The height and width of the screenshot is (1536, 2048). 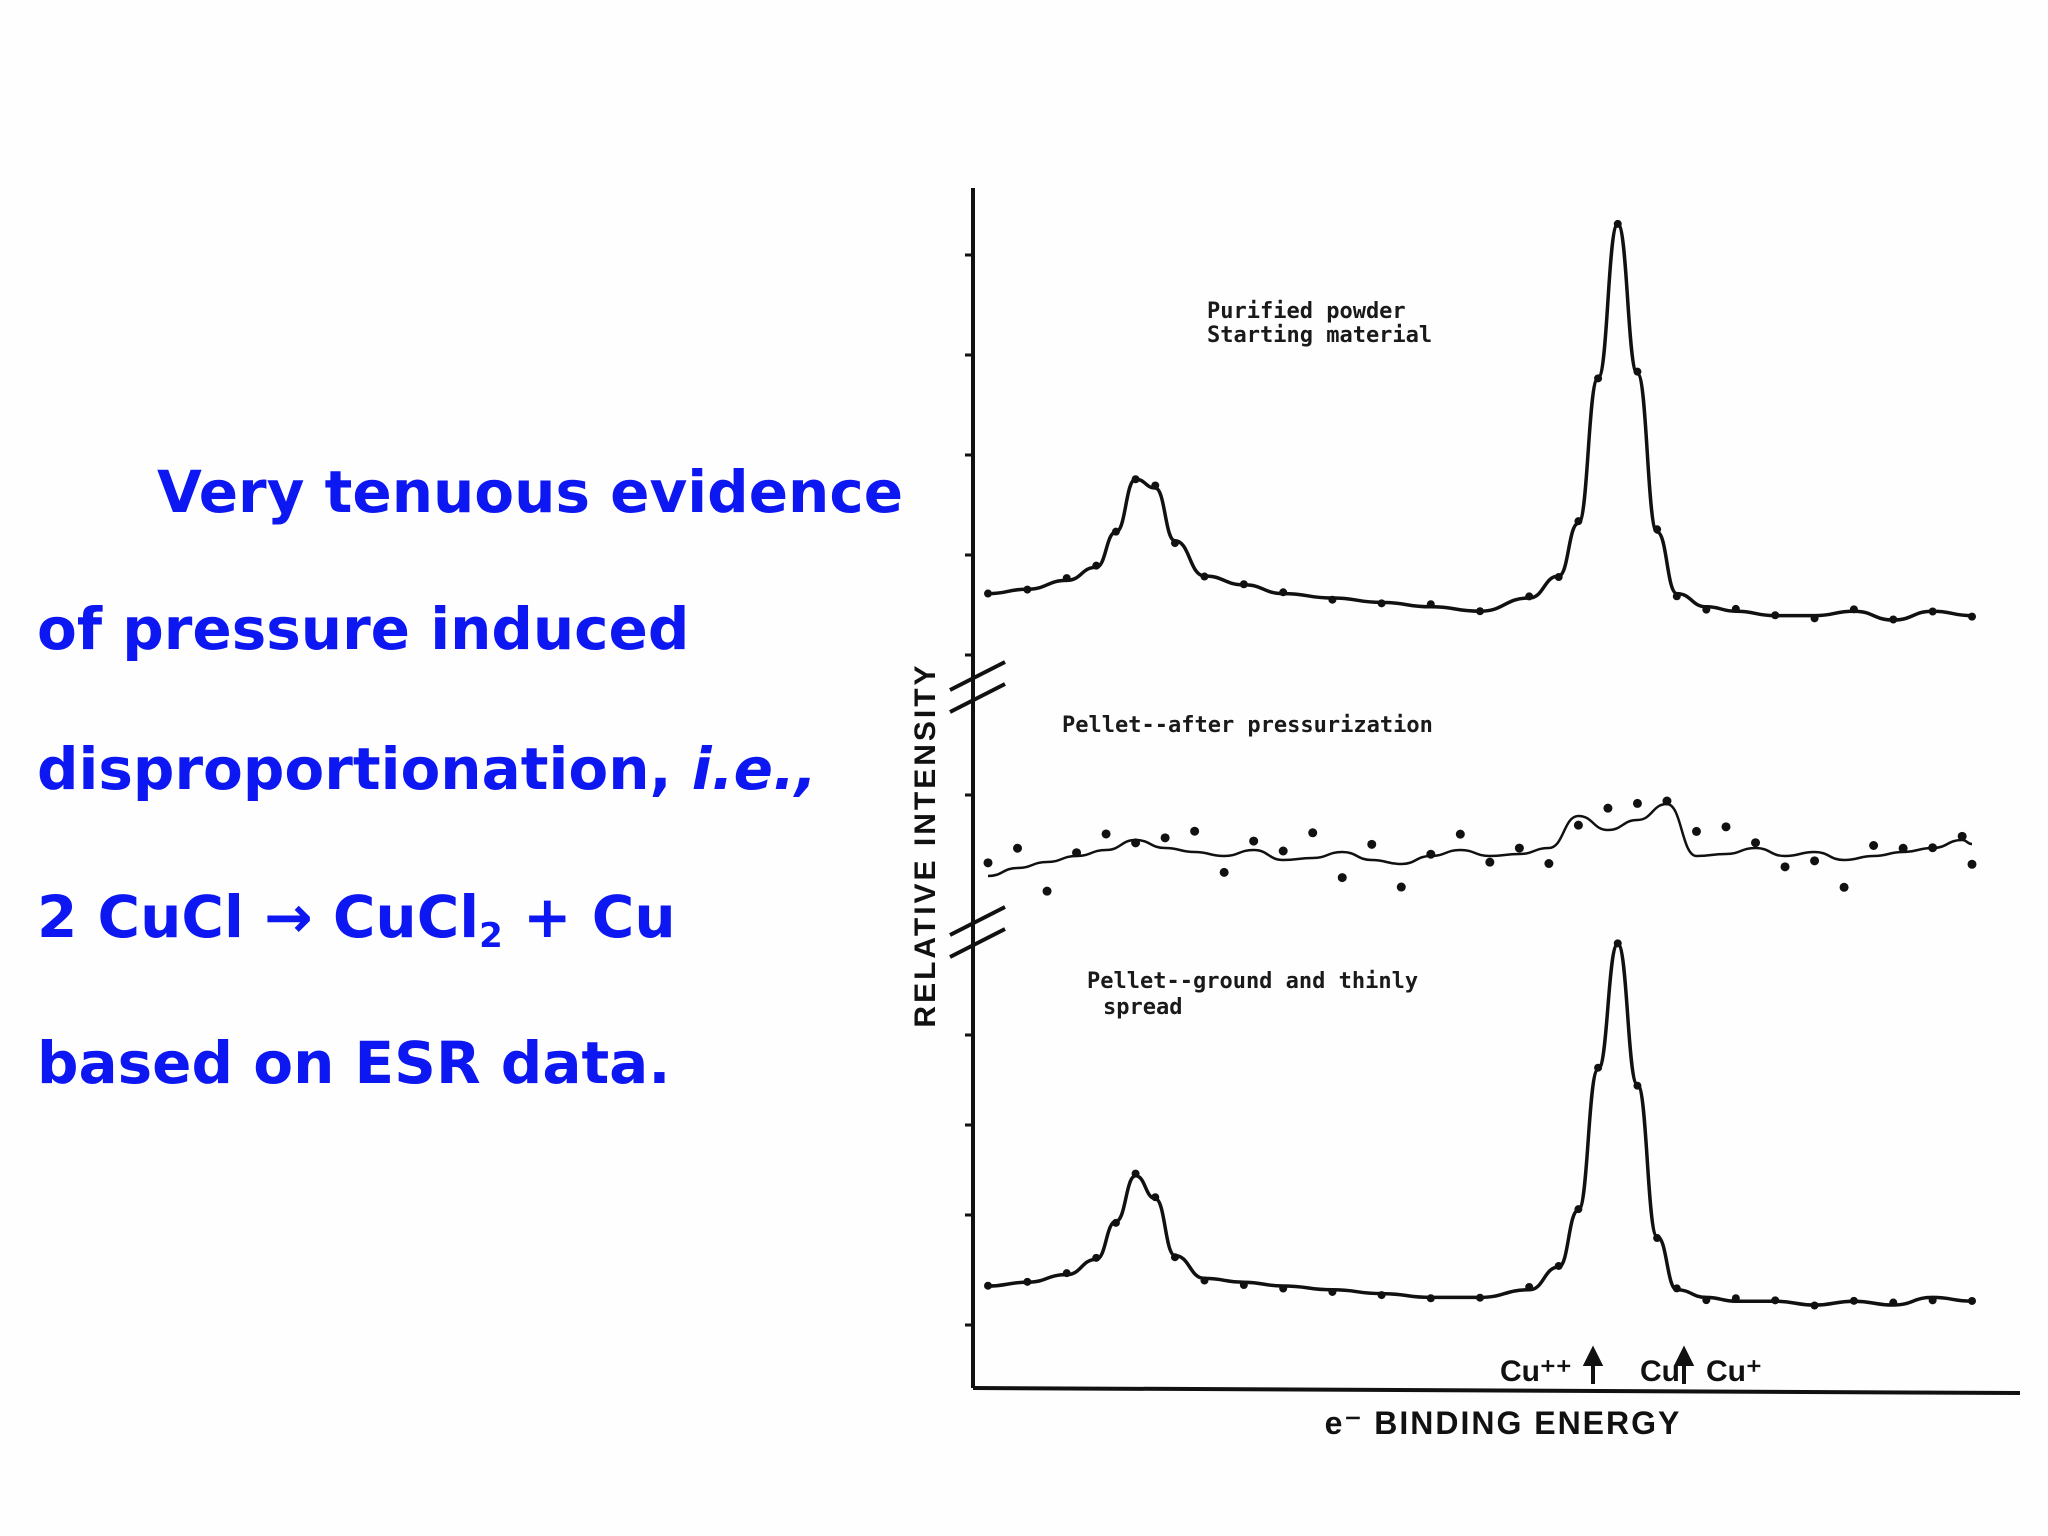 I want to click on reaction-product-cucl: CuCl, so click(x=396, y=917).